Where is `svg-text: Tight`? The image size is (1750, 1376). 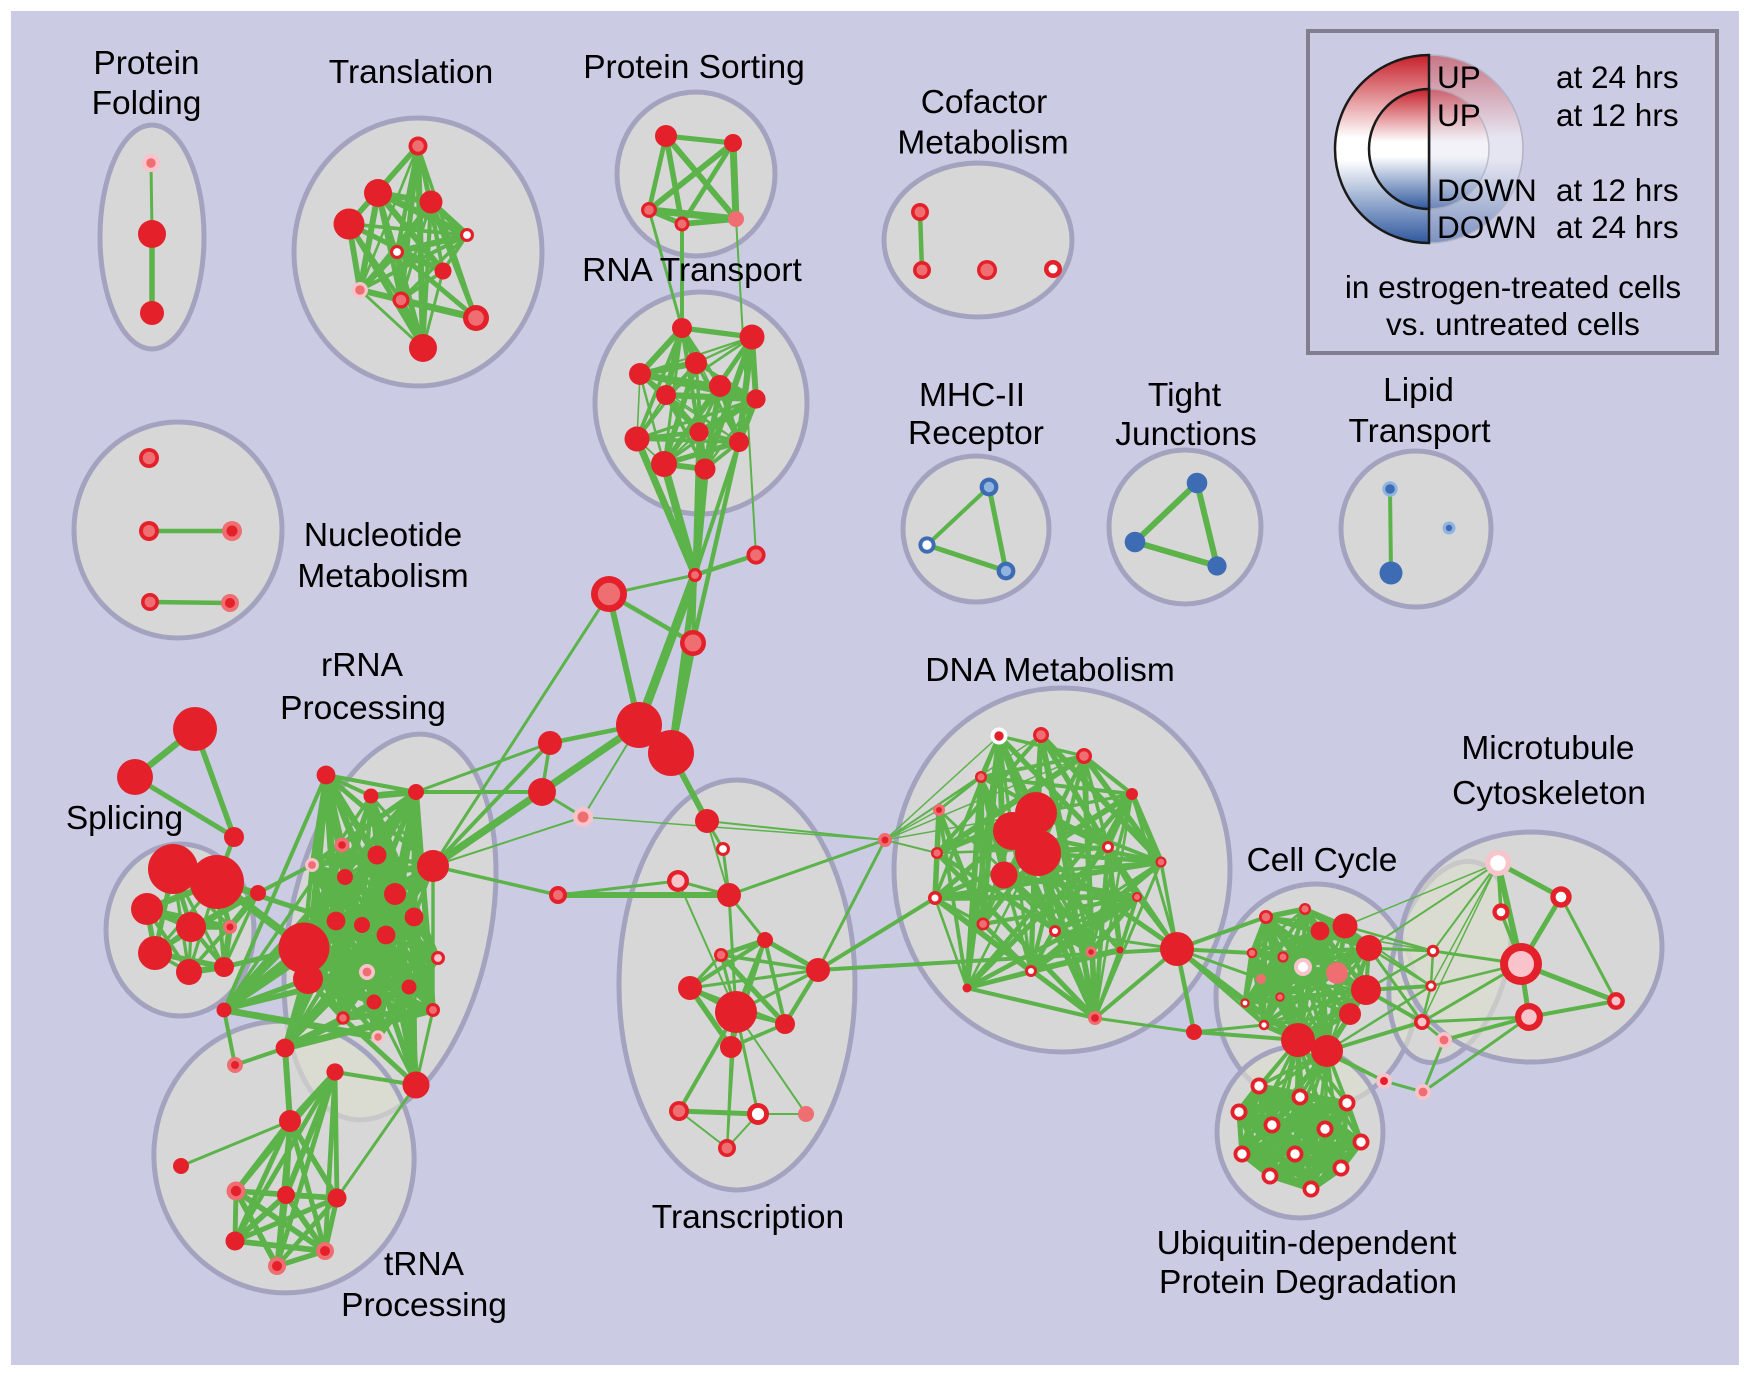
svg-text: Tight is located at coordinates (1185, 395).